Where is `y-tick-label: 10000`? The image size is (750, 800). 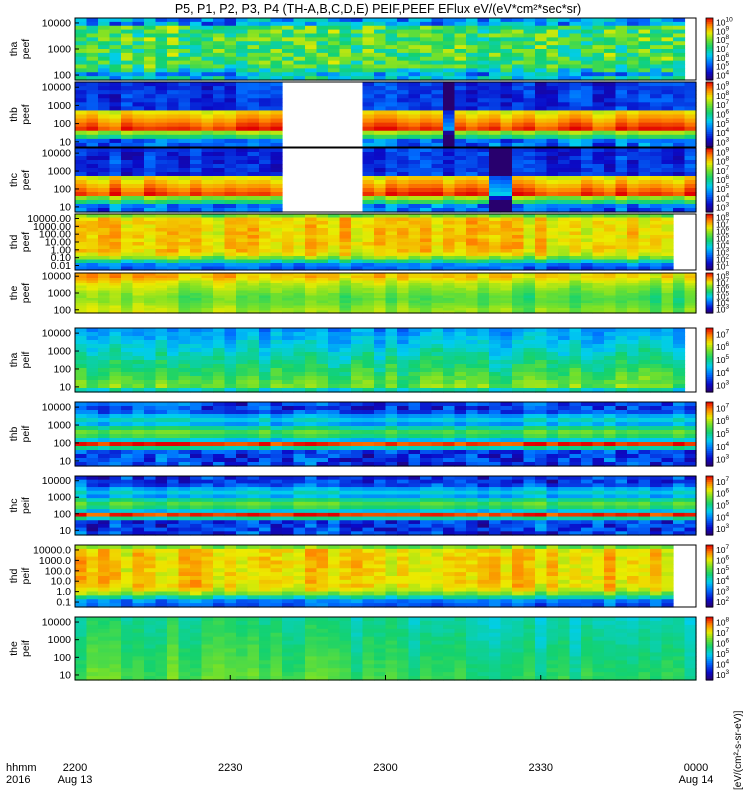
y-tick-label: 10000 is located at coordinates (56, 88).